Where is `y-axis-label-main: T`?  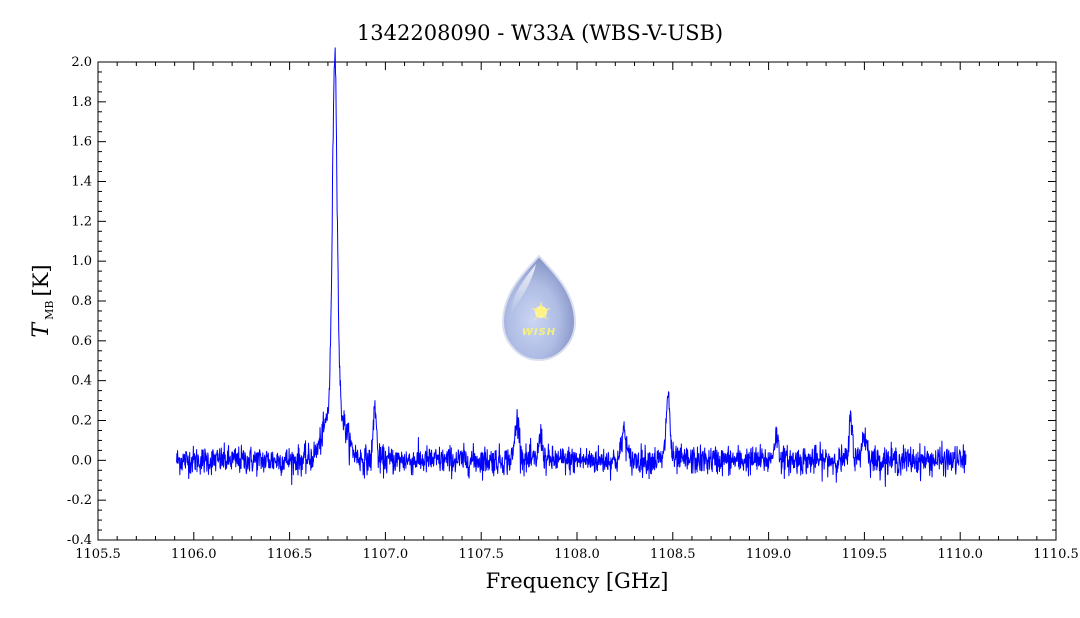 y-axis-label-main: T is located at coordinates (41, 329).